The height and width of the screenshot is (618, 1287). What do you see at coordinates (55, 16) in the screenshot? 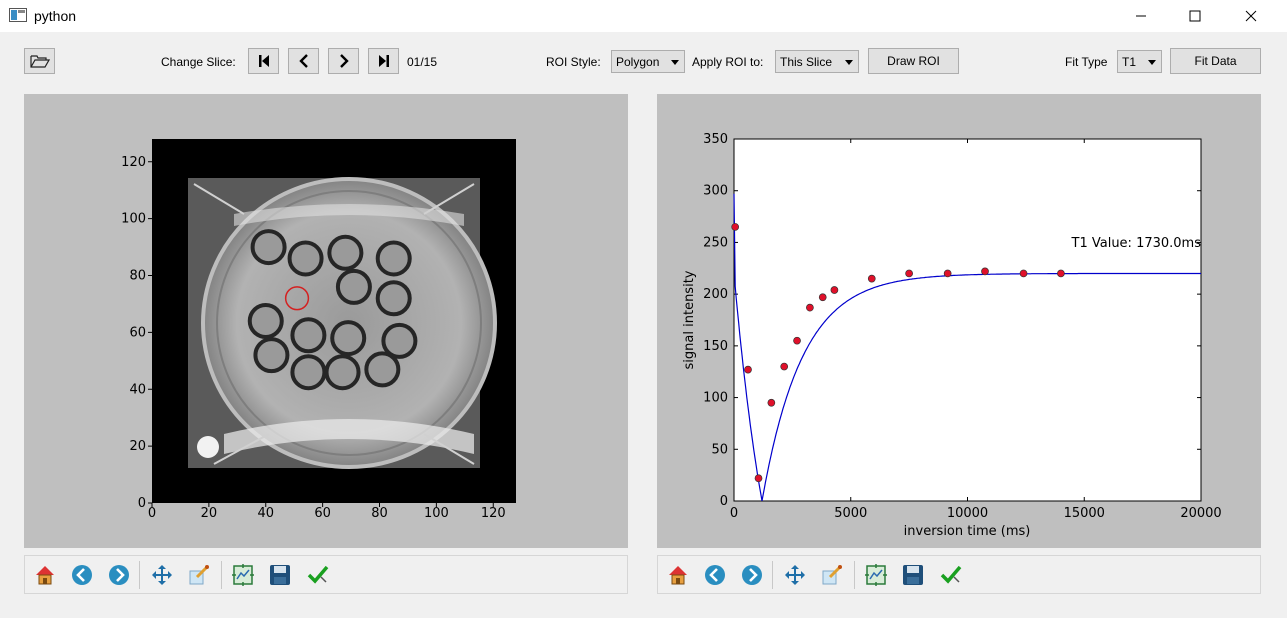
I see `window-title: python` at bounding box center [55, 16].